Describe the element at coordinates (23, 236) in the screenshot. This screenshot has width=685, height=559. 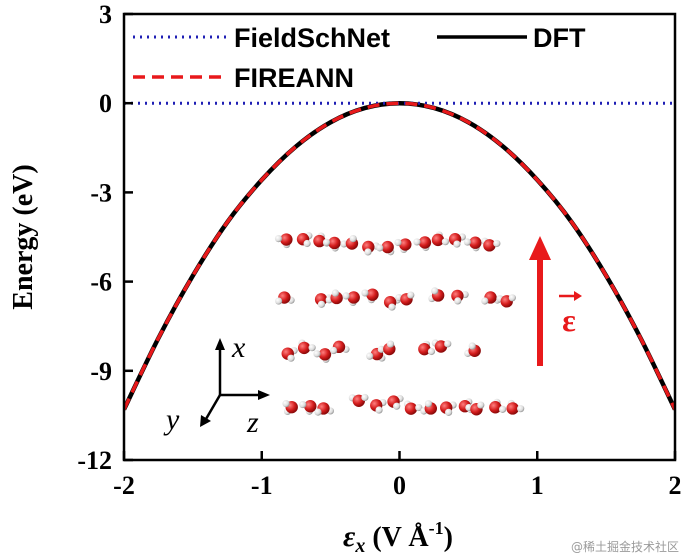
I see `y-axis-title: Energy (eV)` at that location.